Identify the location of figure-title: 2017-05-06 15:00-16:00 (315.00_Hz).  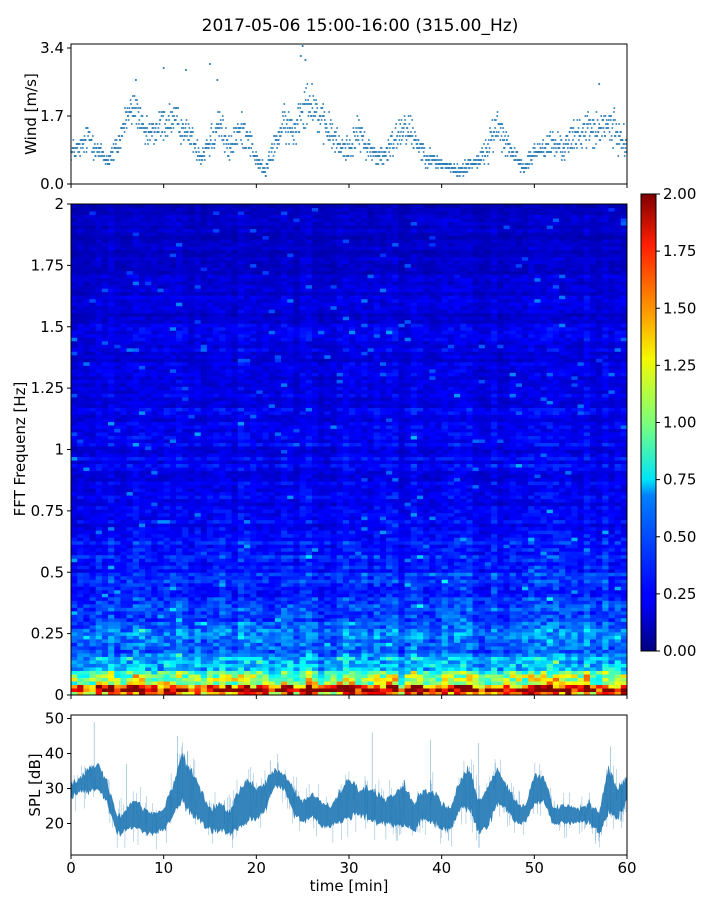
(360, 26).